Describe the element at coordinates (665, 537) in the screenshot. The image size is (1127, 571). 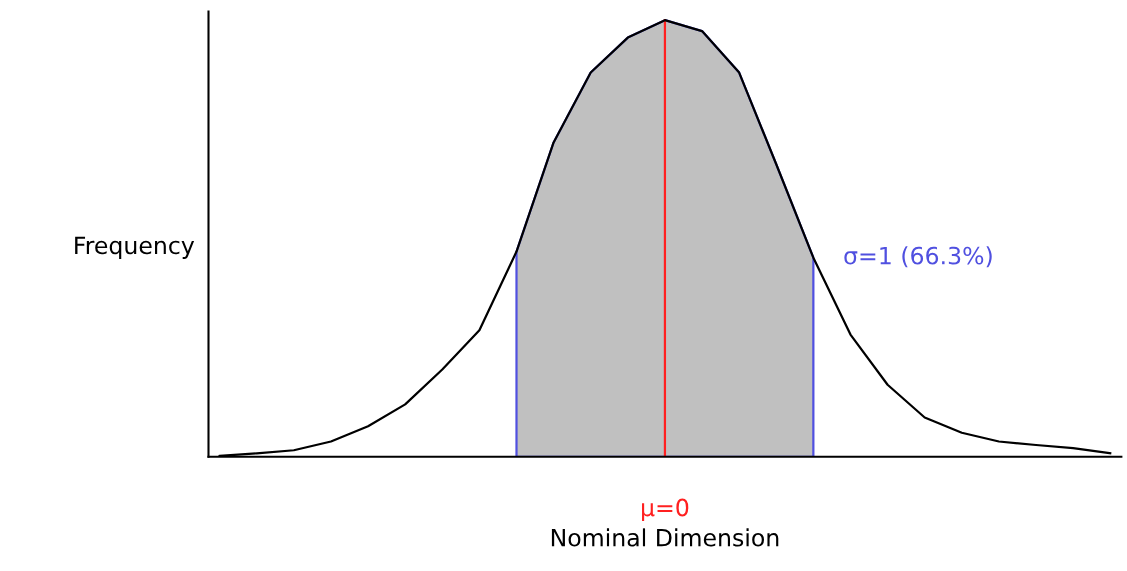
I see `x-axis-title: Nominal Dimension` at that location.